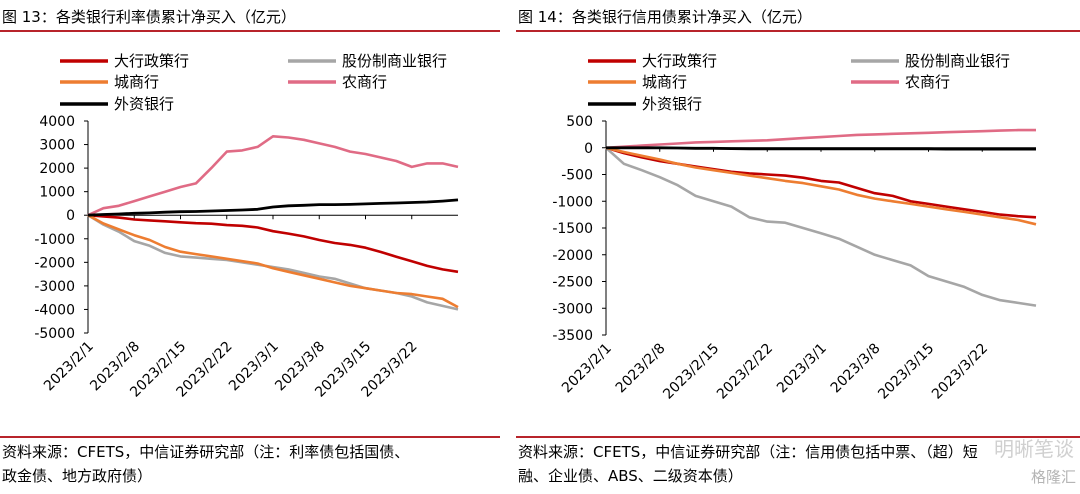  I want to click on watermark-logo: 格隆汇, so click(1053, 477).